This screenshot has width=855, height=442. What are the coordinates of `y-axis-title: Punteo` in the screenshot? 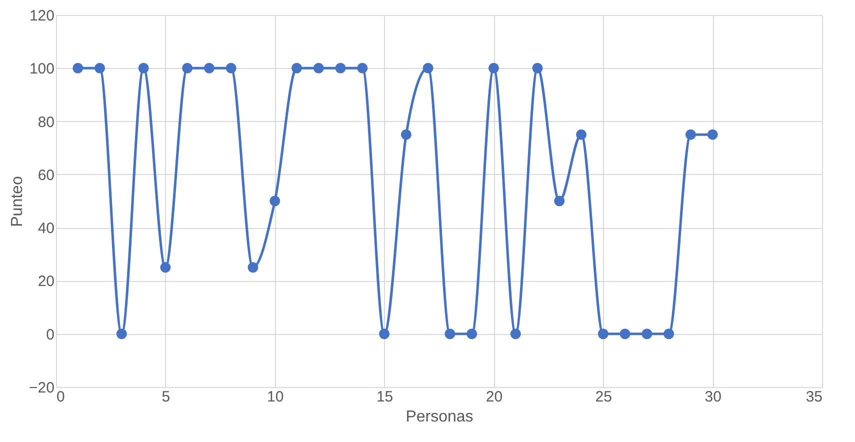 It's located at (17, 201).